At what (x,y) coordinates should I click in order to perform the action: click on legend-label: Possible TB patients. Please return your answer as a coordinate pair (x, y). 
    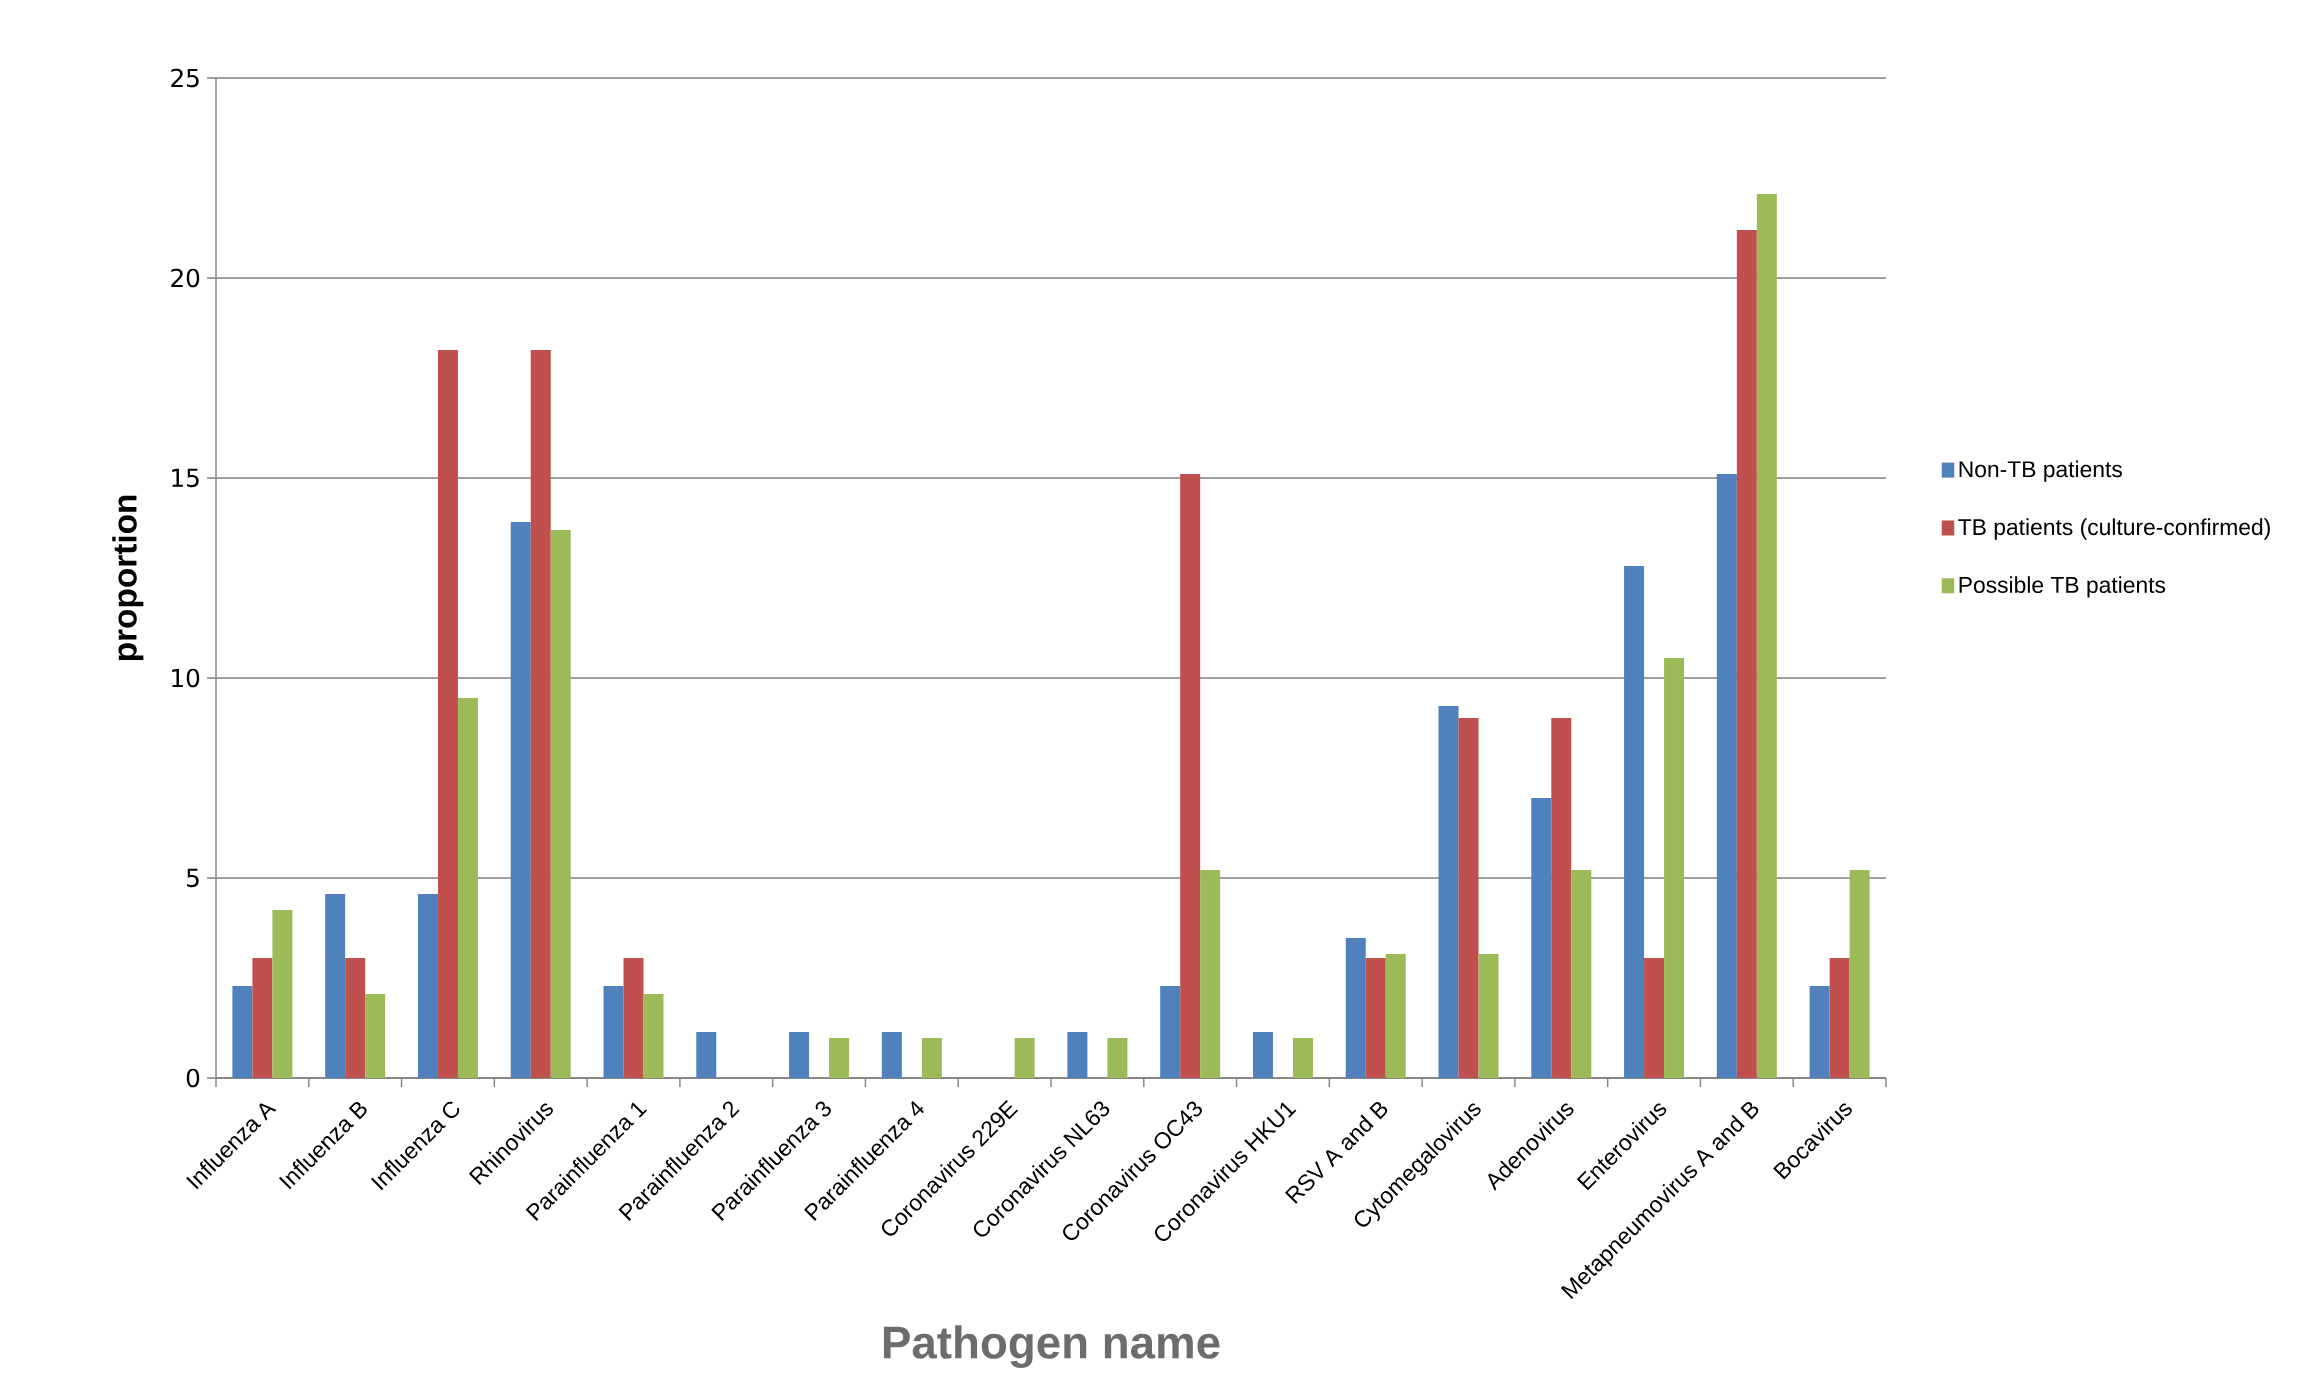
    Looking at the image, I should click on (2062, 587).